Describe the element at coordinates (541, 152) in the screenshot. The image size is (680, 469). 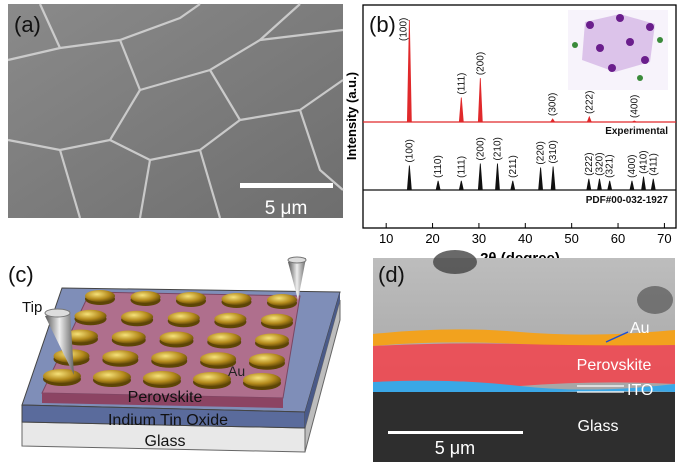
I see `peak-label: (220)` at that location.